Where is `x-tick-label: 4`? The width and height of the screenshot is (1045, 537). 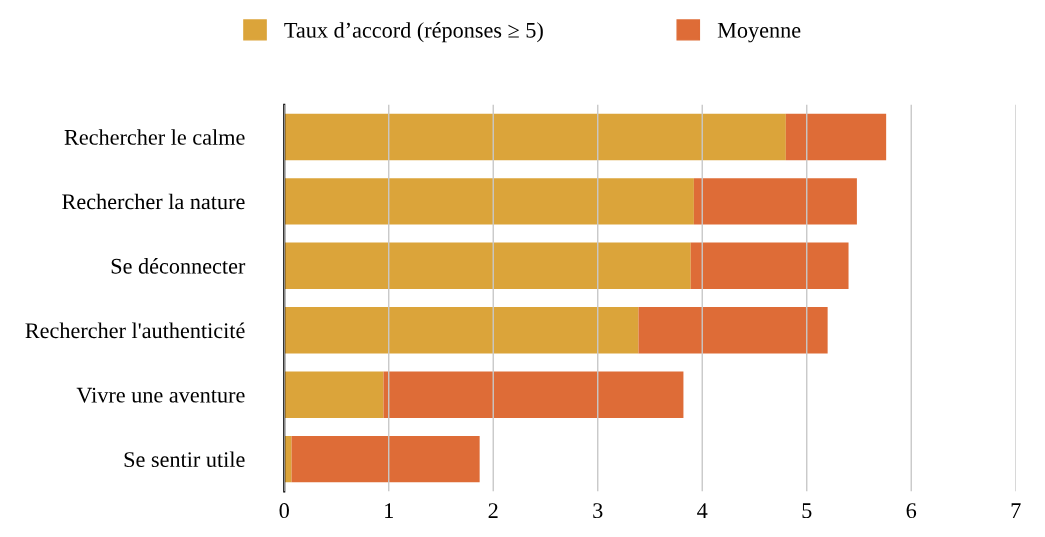 x-tick-label: 4 is located at coordinates (702, 510).